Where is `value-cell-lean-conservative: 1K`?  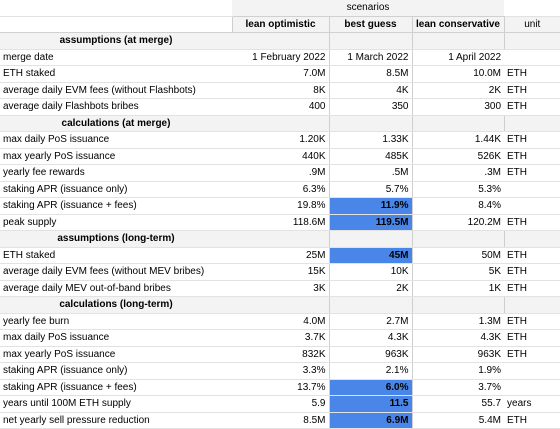 value-cell-lean-conservative: 1K is located at coordinates (458, 288).